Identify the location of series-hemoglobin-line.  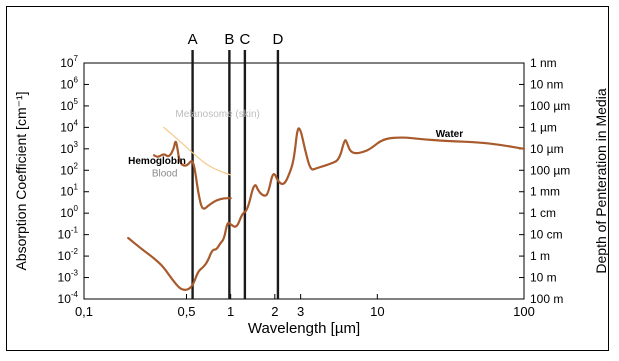
(192, 175).